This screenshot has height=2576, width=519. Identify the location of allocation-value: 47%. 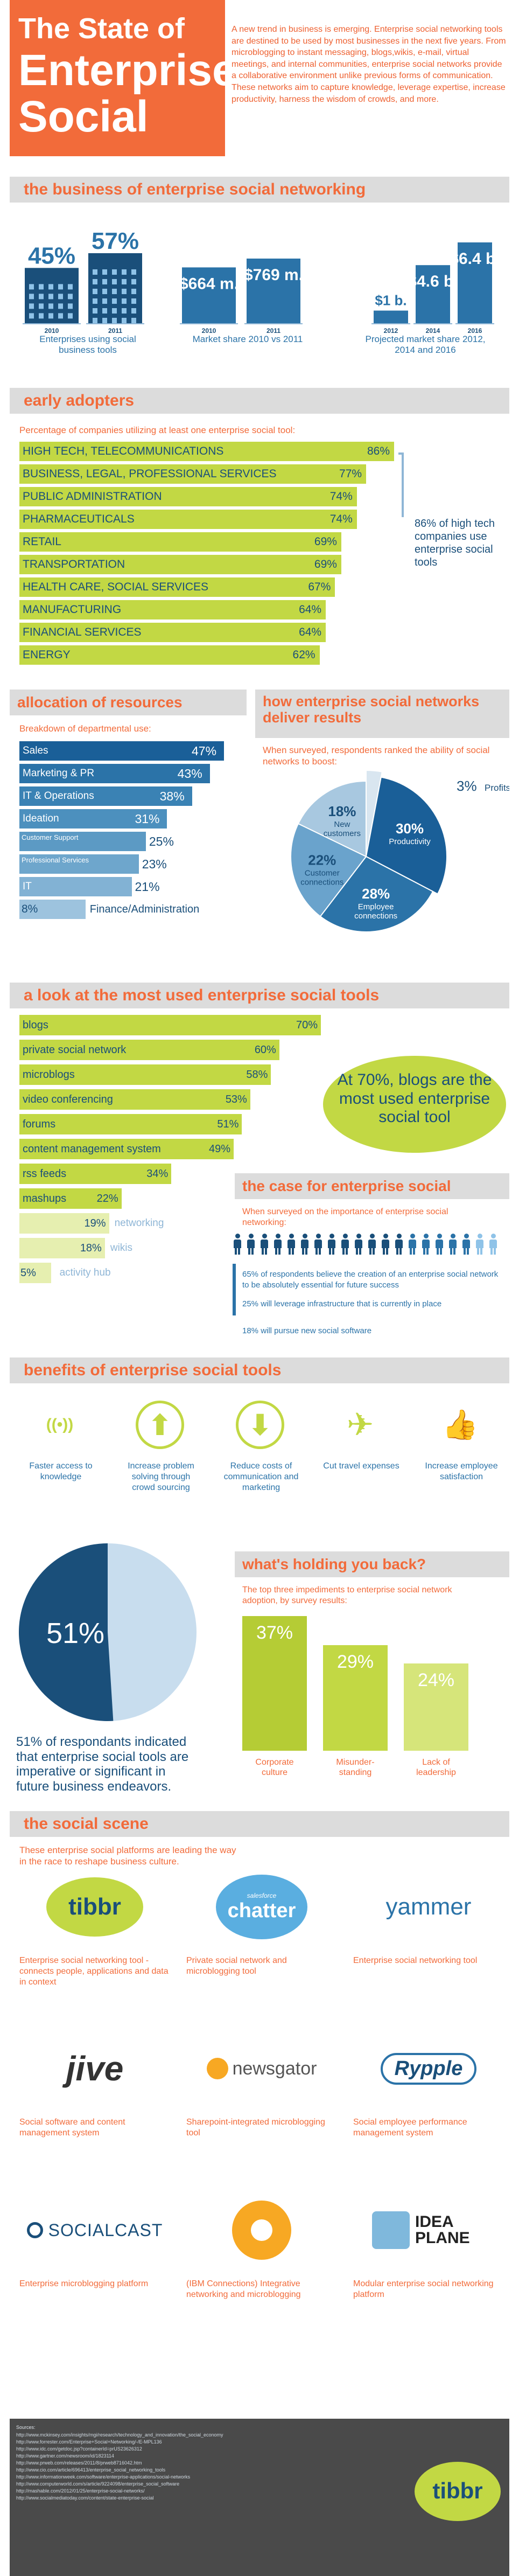
(204, 751).